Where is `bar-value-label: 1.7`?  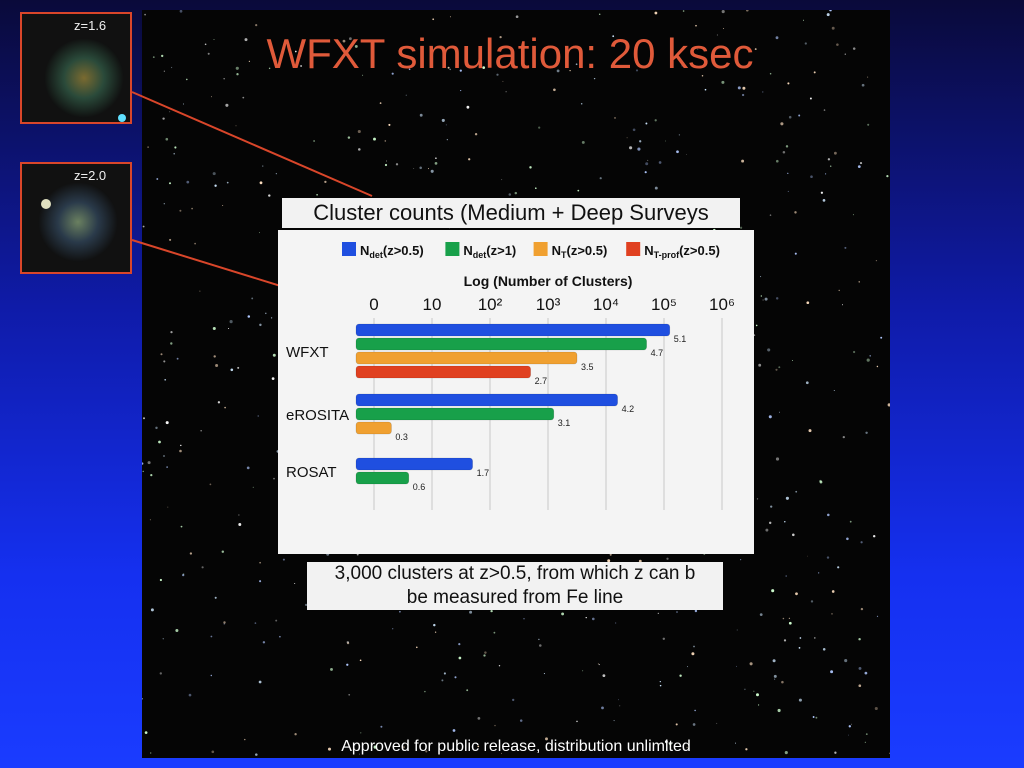
bar-value-label: 1.7 is located at coordinates (483, 473).